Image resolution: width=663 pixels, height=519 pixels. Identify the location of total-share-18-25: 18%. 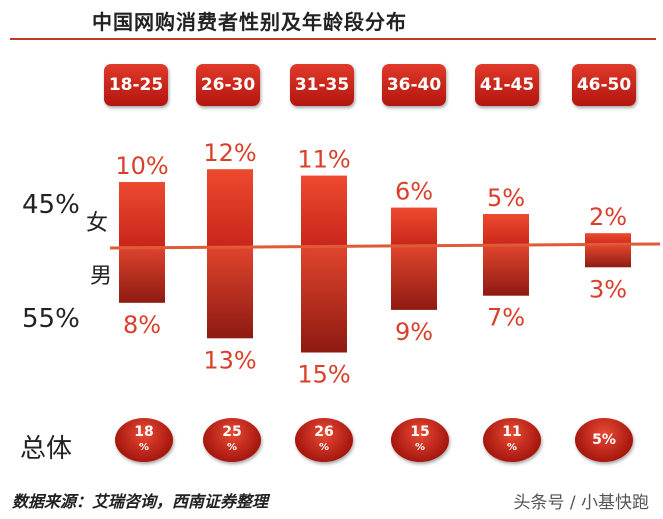
(144, 440).